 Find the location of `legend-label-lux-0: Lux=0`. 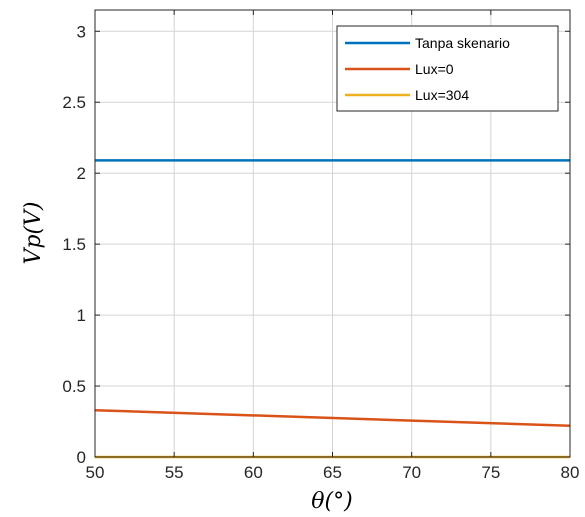

legend-label-lux-0: Lux=0 is located at coordinates (434, 69).